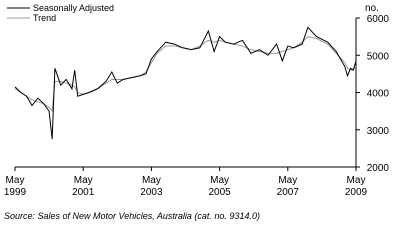 This screenshot has height=240, width=397. Describe the element at coordinates (378, 94) in the screenshot. I see `y-tick-label: 4000` at that location.